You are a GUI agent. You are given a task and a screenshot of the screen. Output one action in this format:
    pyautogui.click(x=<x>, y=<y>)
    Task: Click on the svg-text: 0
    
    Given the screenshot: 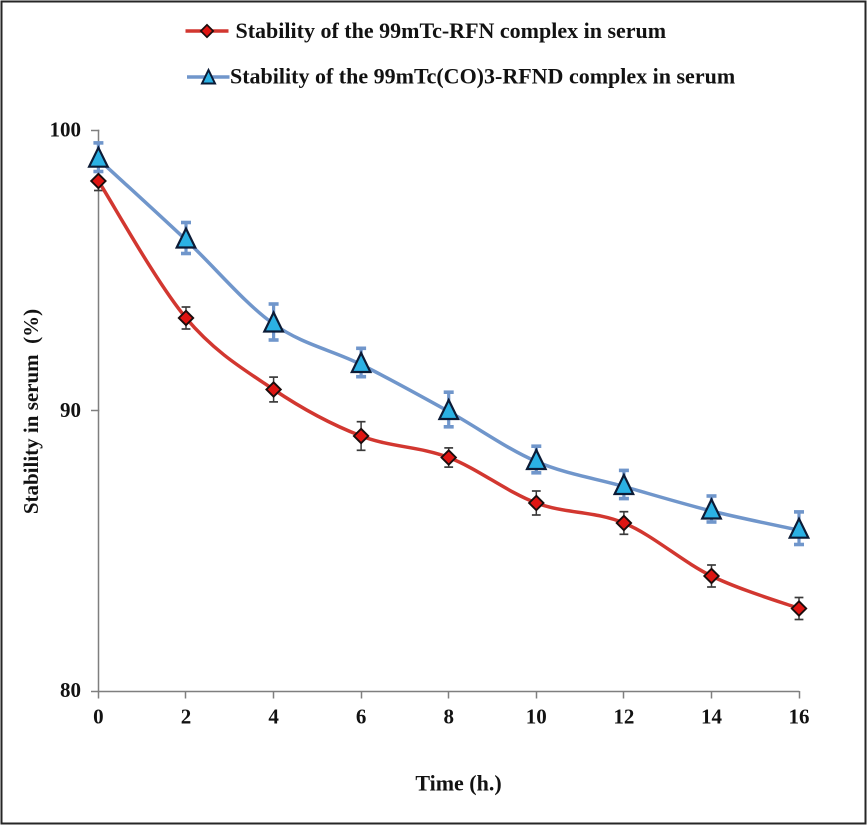 What is the action you would take?
    pyautogui.click(x=98, y=717)
    